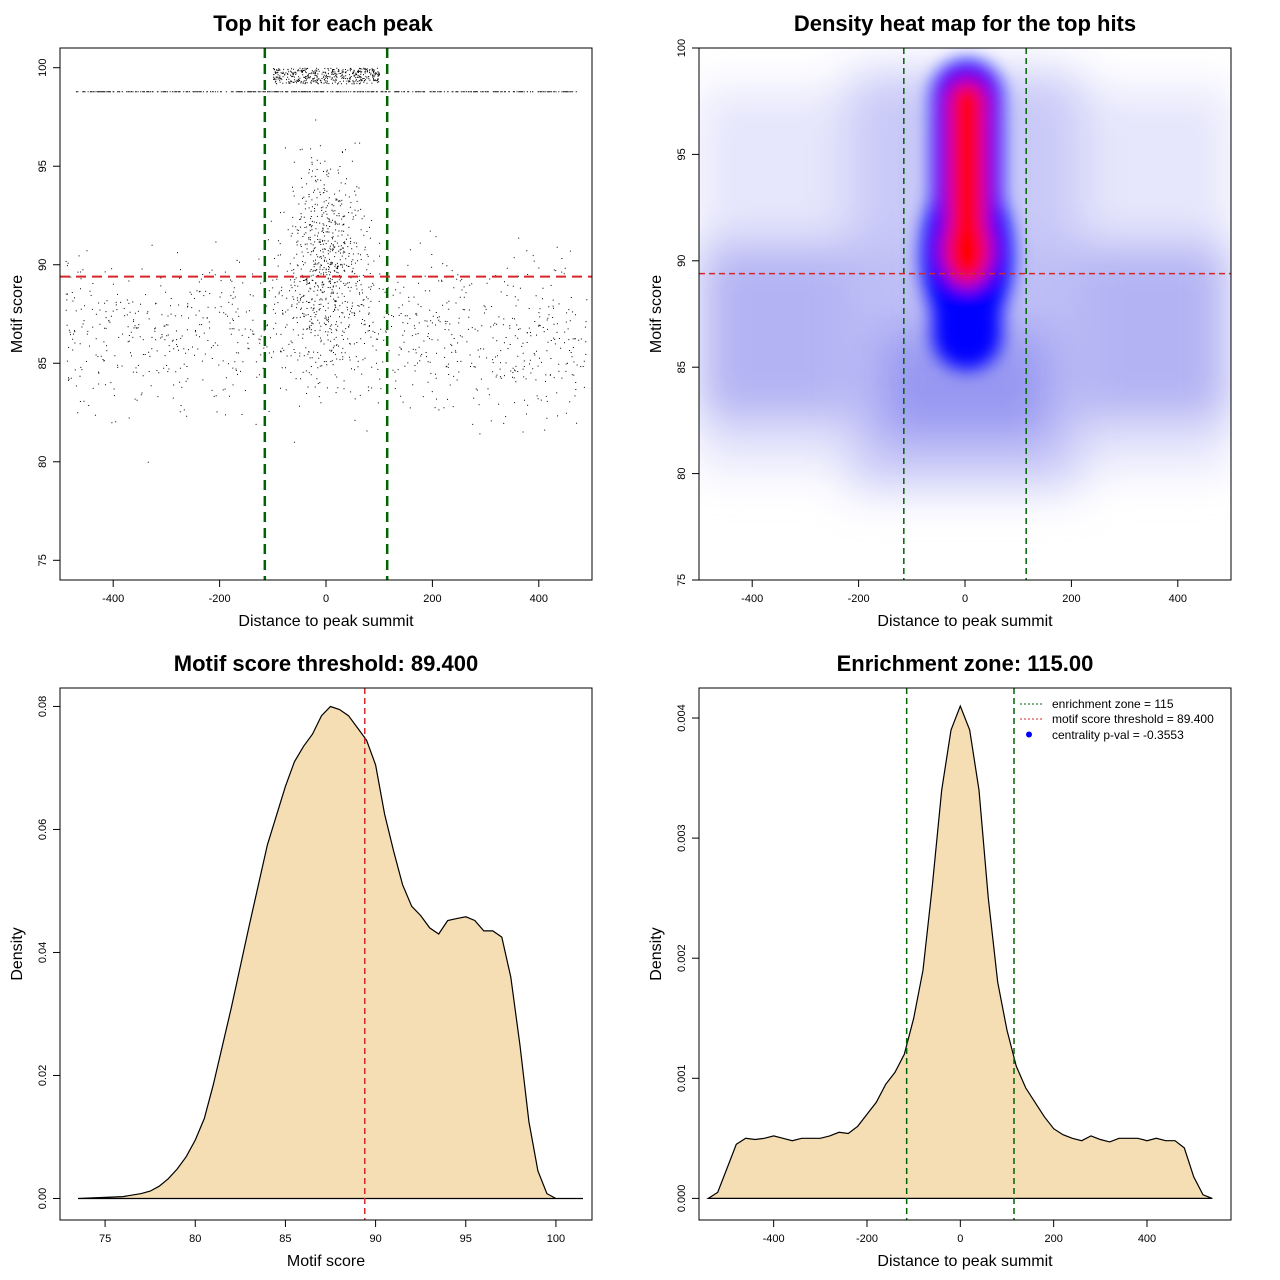 The height and width of the screenshot is (1280, 1280). Describe the element at coordinates (965, 1261) in the screenshot. I see `distance-density-xlabel: Distance to peak summit` at that location.